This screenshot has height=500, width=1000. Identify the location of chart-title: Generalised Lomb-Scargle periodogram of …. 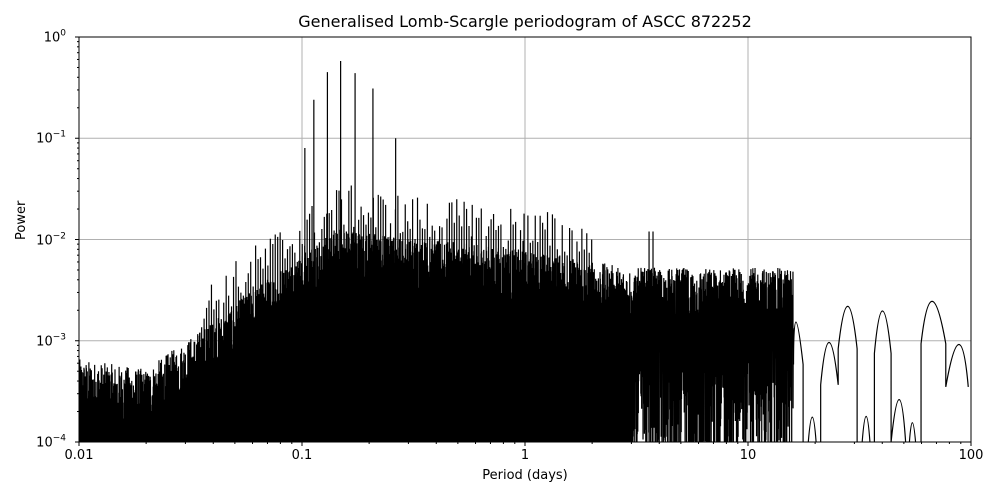
(525, 21).